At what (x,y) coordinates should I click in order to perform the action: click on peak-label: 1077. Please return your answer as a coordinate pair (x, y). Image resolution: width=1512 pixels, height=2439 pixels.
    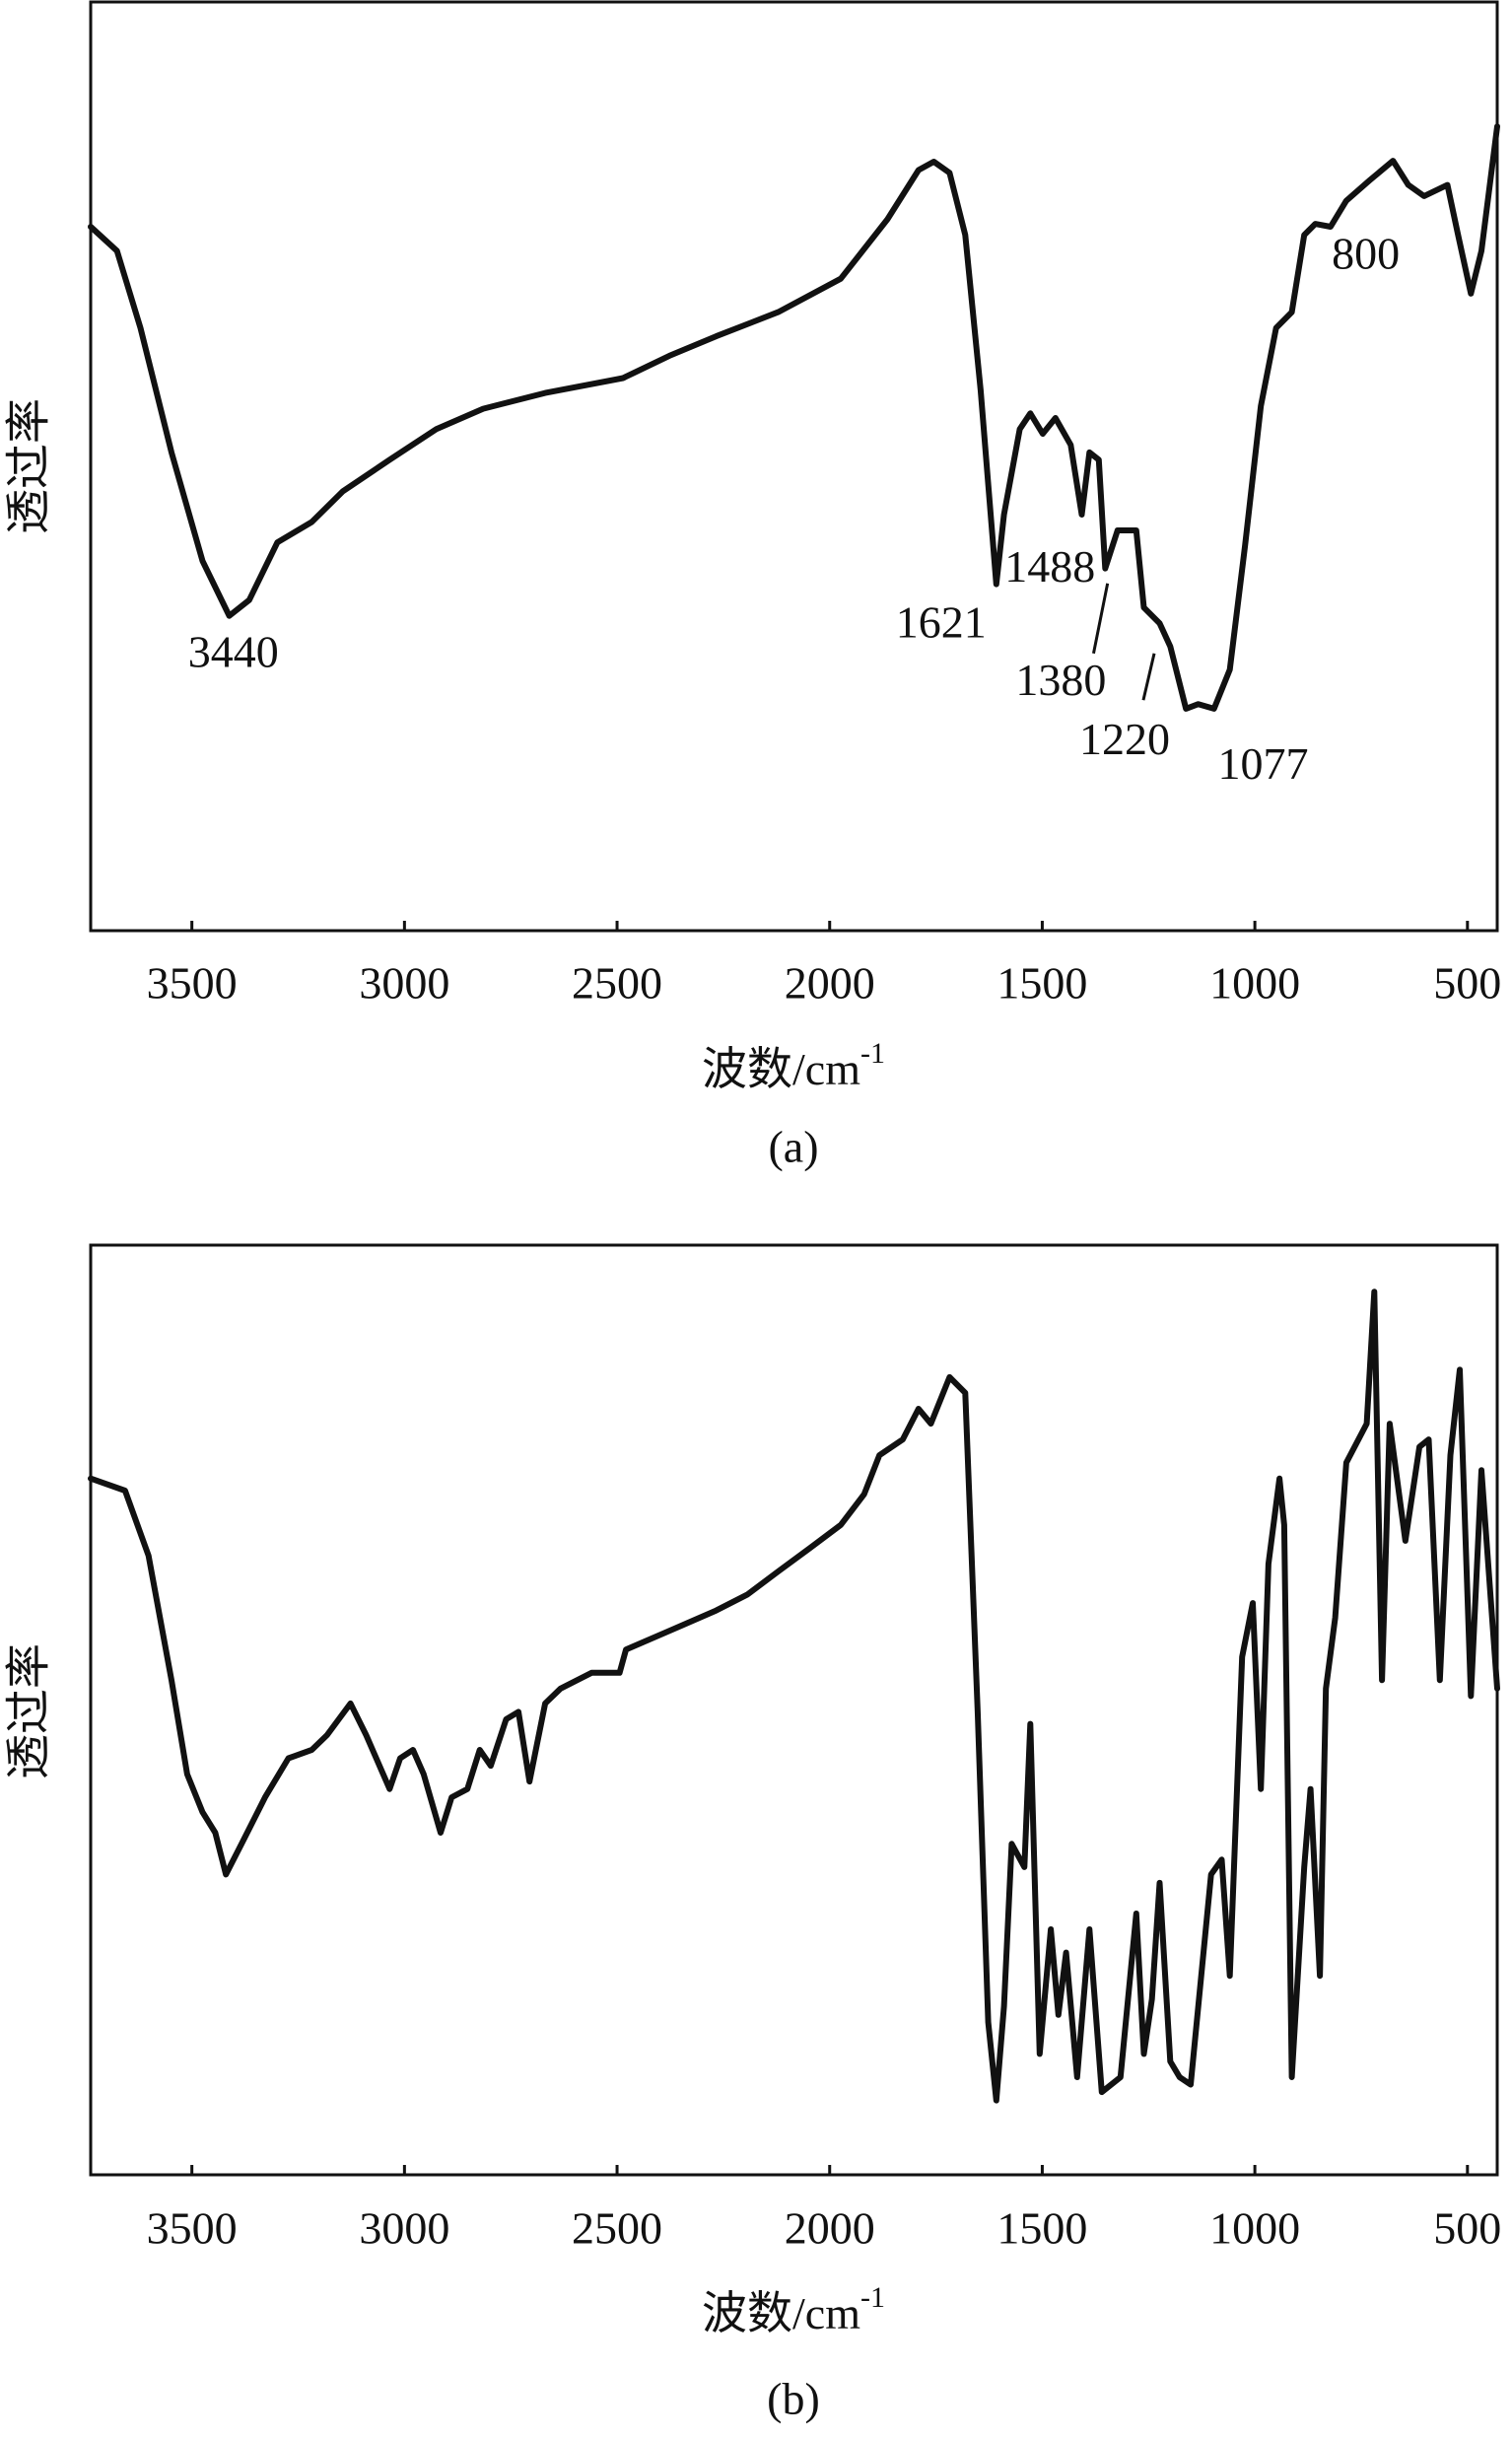
    Looking at the image, I should click on (1262, 763).